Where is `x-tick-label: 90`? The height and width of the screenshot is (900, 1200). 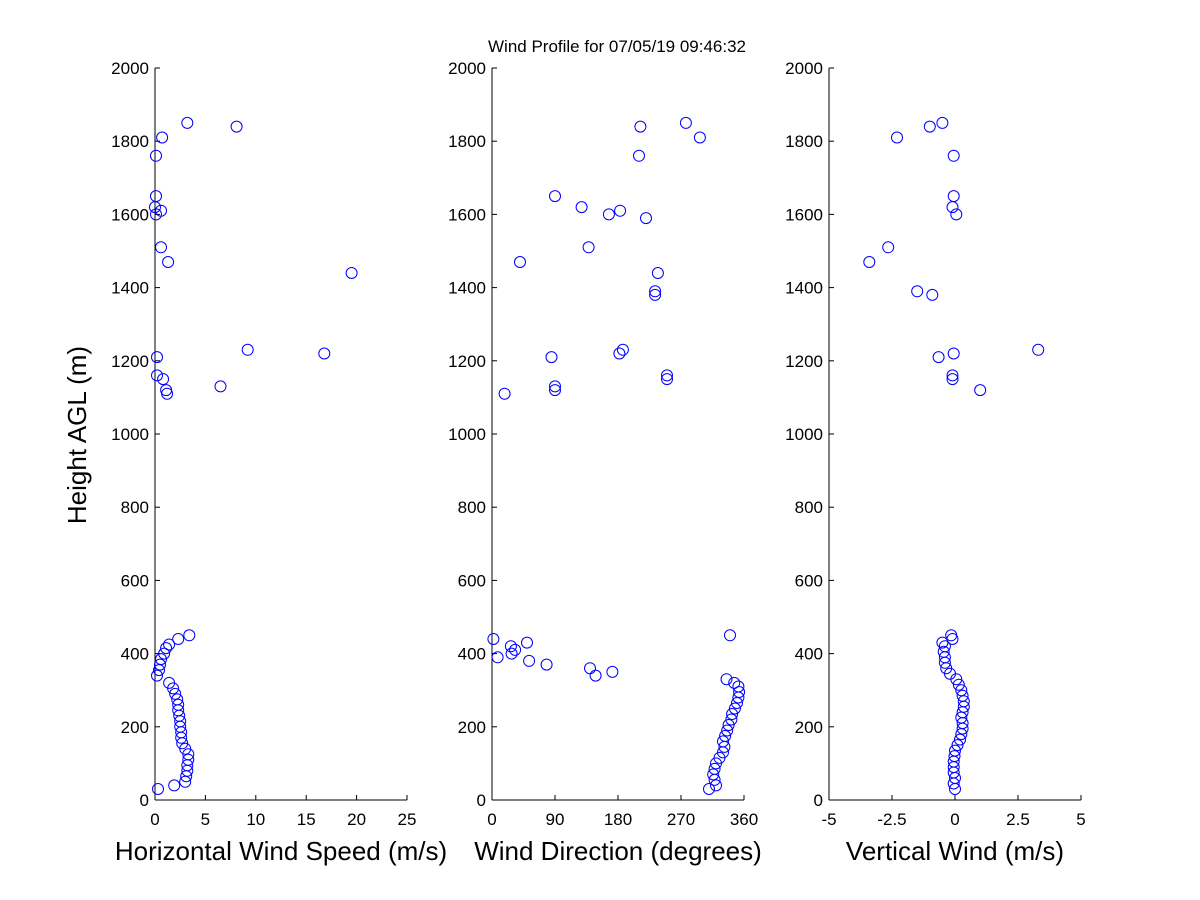
x-tick-label: 90 is located at coordinates (555, 819).